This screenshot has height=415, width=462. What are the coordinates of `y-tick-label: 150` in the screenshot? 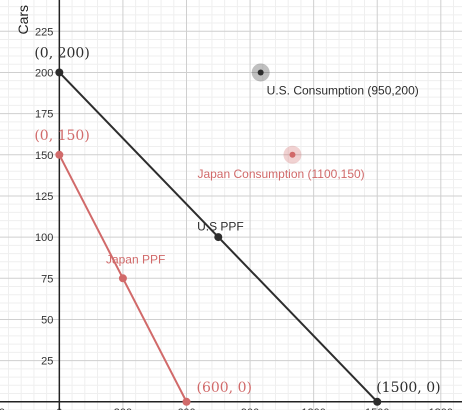 It's located at (44, 156).